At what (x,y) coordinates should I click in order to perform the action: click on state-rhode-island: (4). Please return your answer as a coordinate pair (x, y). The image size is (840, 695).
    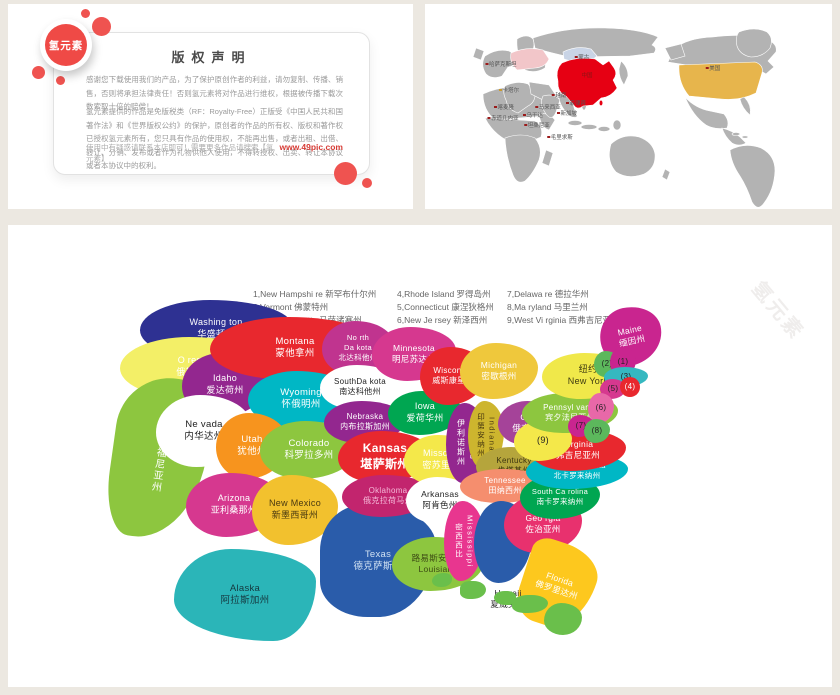
    Looking at the image, I should click on (630, 387).